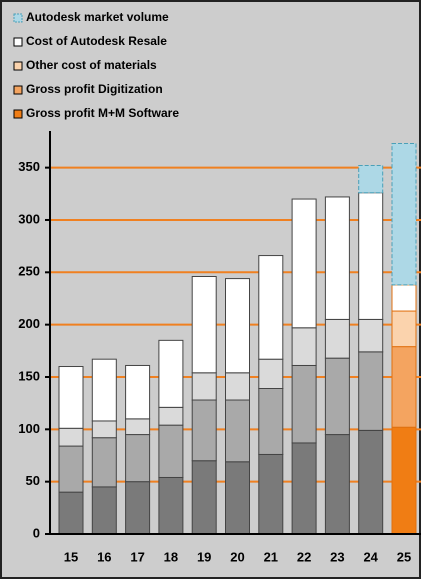 This screenshot has width=421, height=584. What do you see at coordinates (94, 89) in the screenshot?
I see `legend-label: Gross profit Digitization` at bounding box center [94, 89].